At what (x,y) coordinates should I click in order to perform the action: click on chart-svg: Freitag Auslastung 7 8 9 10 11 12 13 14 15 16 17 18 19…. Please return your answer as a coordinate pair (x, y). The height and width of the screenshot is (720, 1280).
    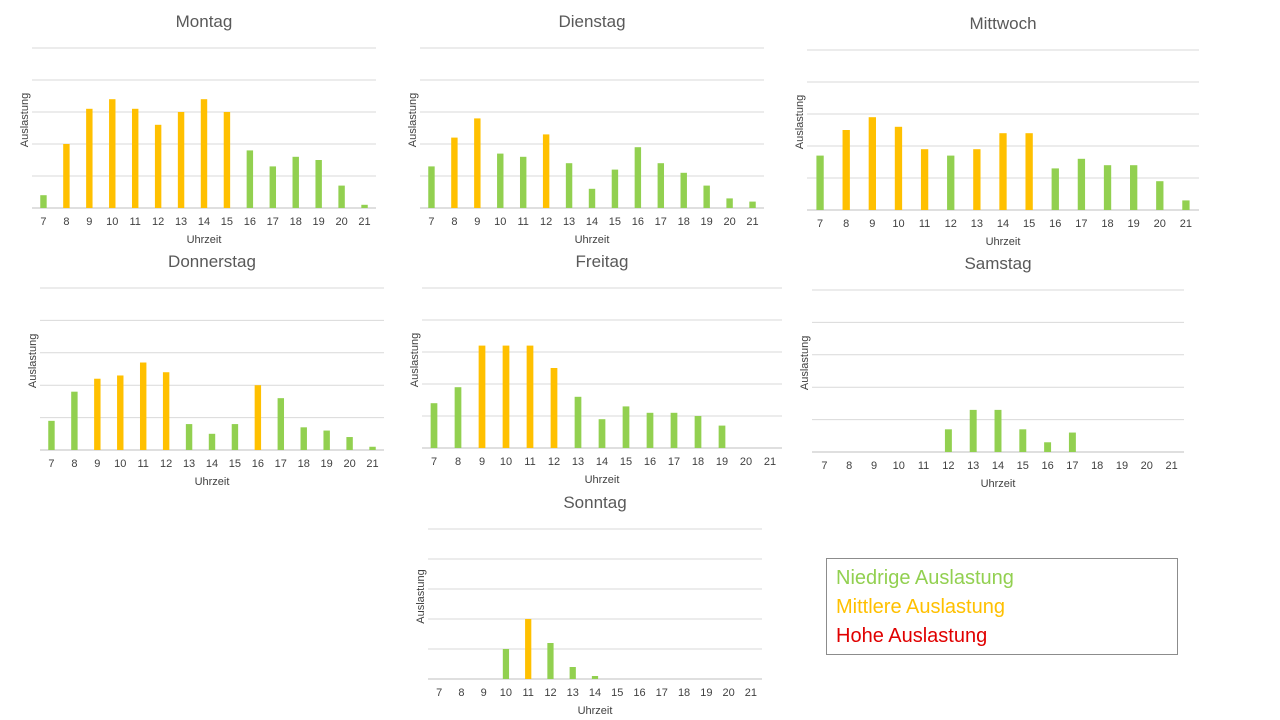
    Looking at the image, I should click on (595, 369).